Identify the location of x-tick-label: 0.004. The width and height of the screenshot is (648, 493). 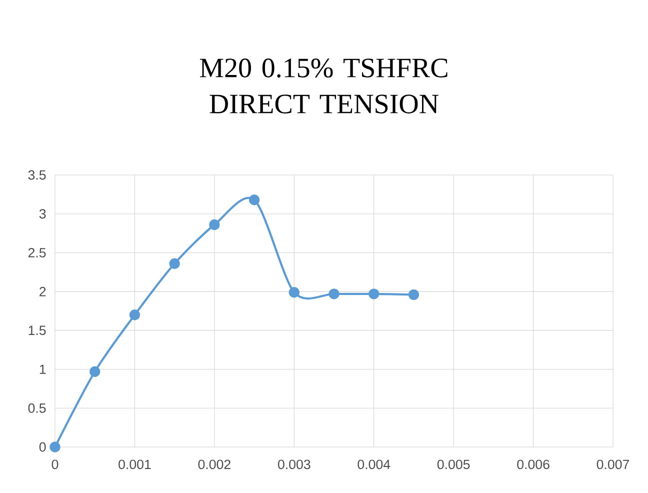
(374, 465).